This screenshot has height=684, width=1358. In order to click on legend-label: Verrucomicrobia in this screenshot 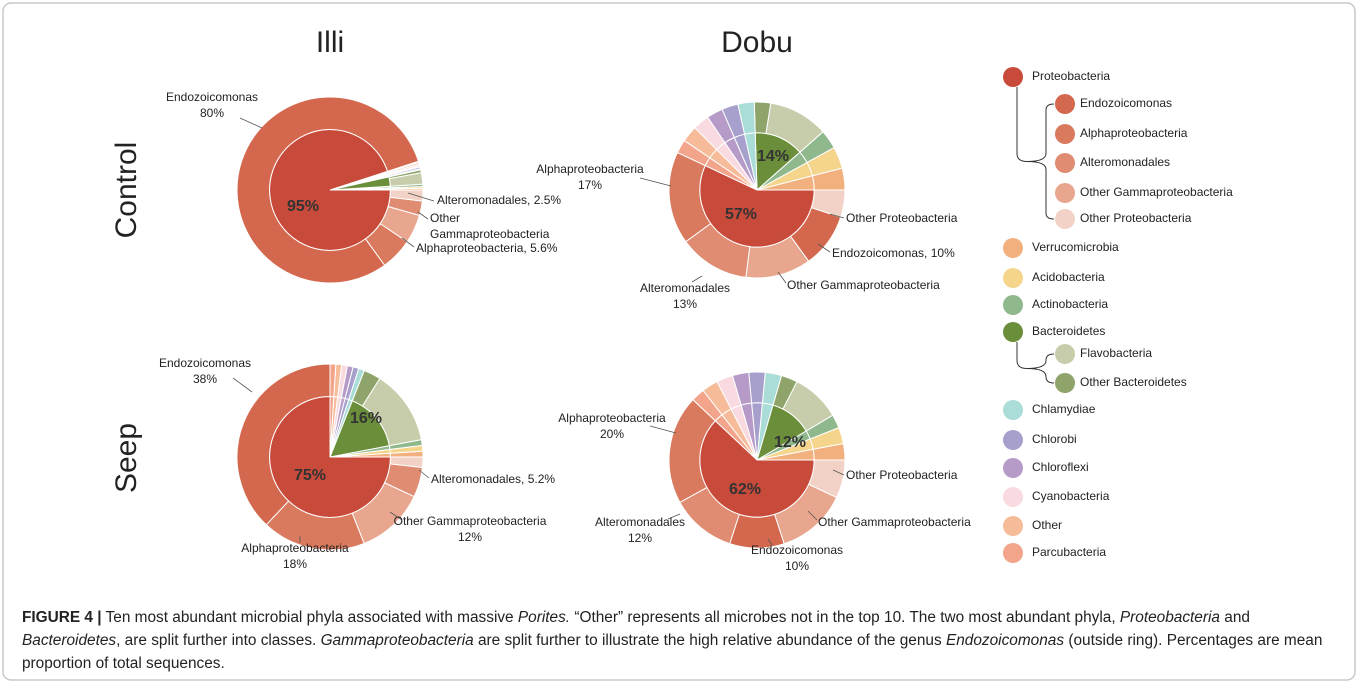, I will do `click(1075, 247)`.